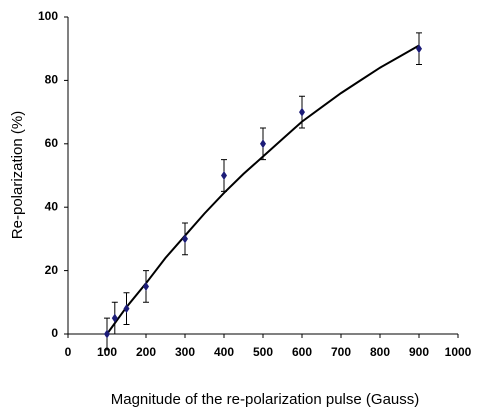  Describe the element at coordinates (302, 352) in the screenshot. I see `x-tick-label: 600` at that location.